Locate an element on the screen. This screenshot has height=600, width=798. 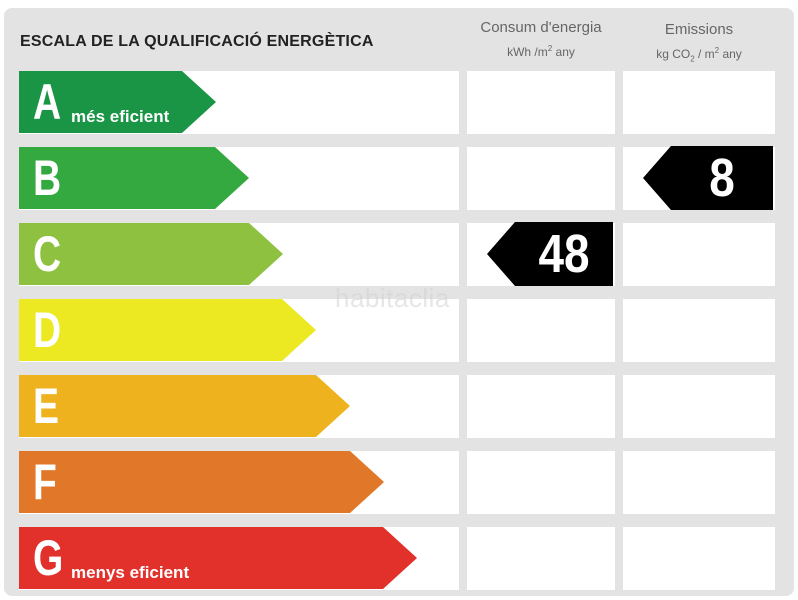
rating-letter: A is located at coordinates (47, 102).